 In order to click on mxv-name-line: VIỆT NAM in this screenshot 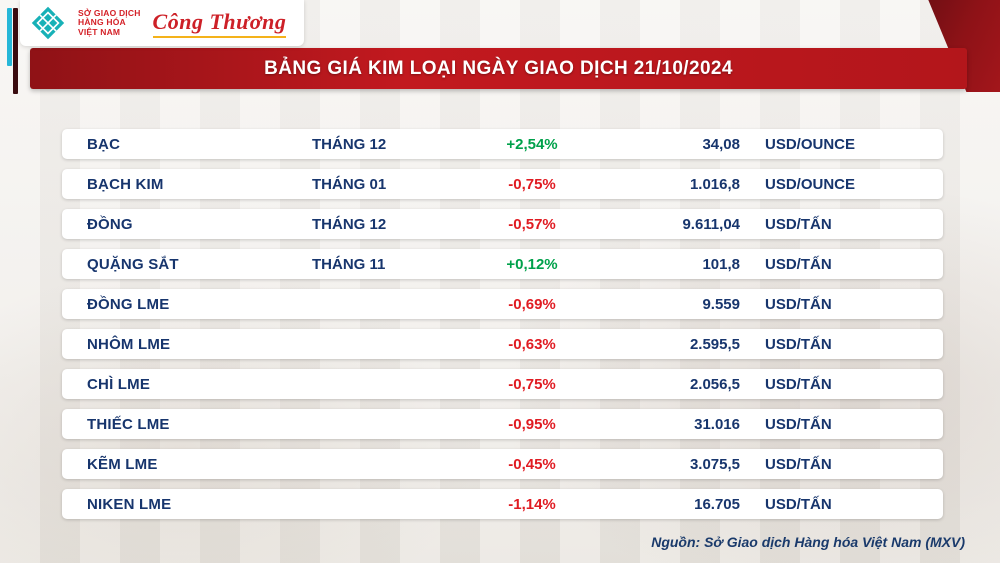, I will do `click(99, 31)`.